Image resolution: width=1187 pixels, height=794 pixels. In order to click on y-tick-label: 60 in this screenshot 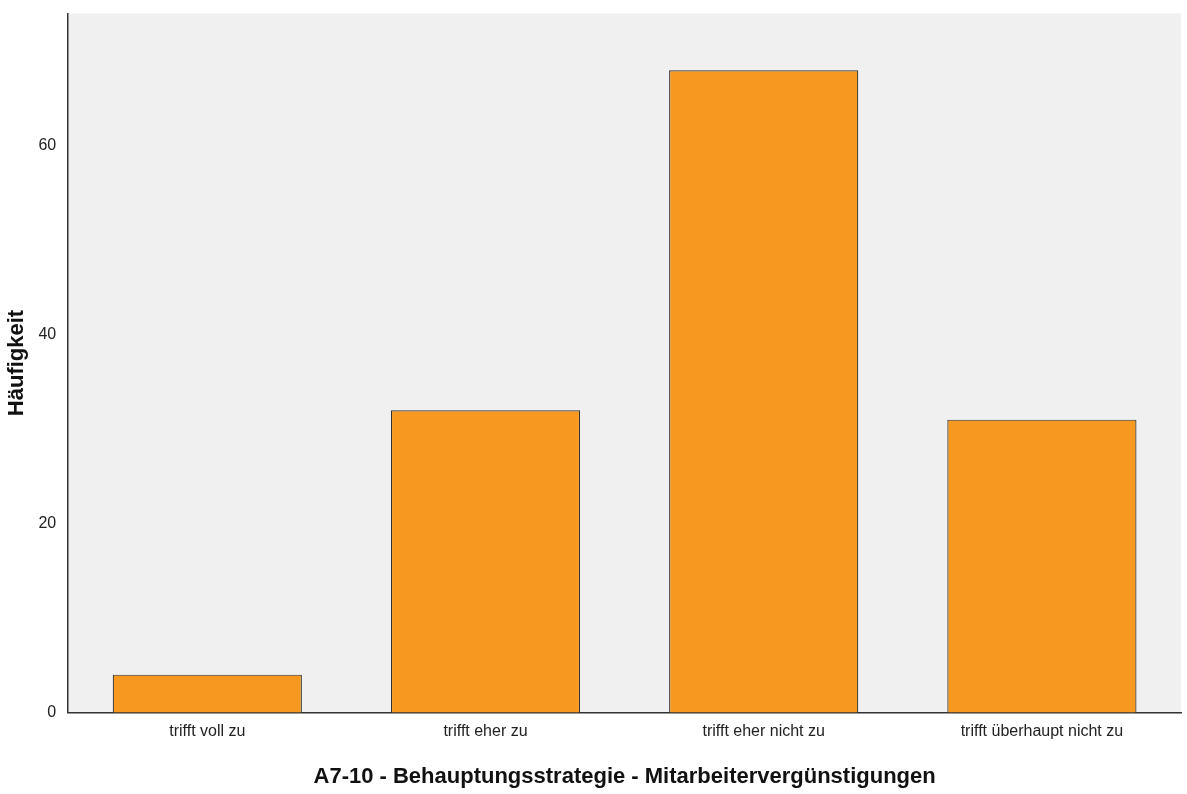, I will do `click(47, 145)`.